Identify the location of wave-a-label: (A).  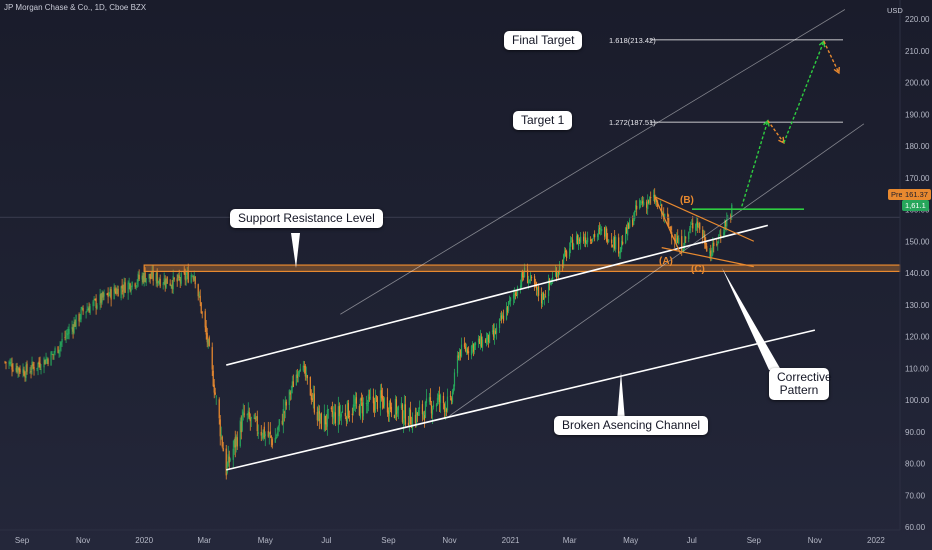
(666, 261).